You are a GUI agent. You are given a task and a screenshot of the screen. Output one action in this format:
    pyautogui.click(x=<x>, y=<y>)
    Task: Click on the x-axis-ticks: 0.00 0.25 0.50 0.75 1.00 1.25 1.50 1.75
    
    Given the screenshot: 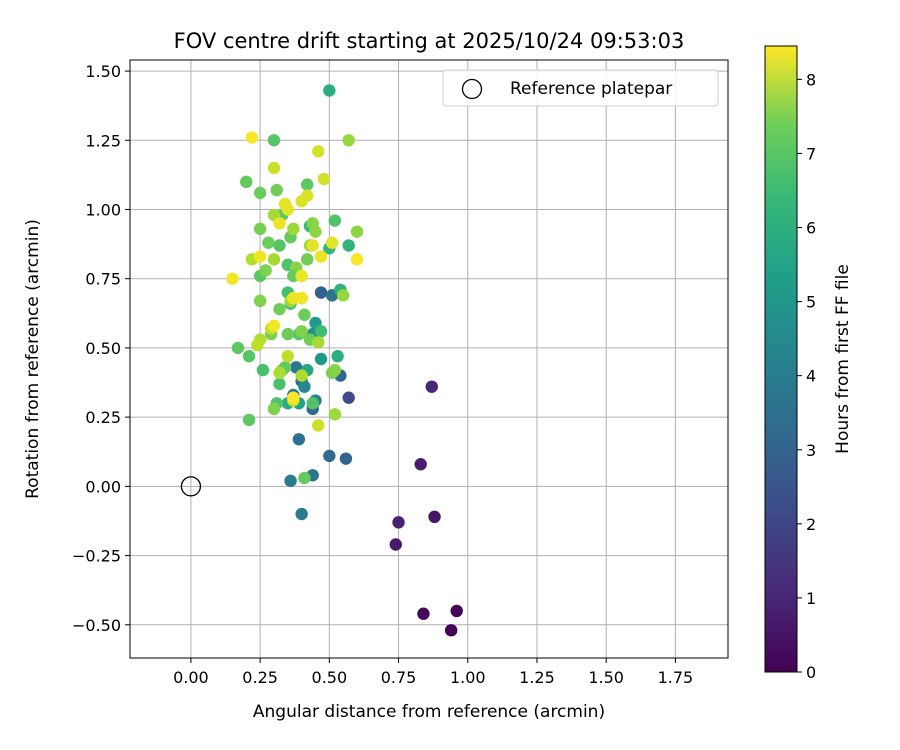 What is the action you would take?
    pyautogui.click(x=433, y=672)
    